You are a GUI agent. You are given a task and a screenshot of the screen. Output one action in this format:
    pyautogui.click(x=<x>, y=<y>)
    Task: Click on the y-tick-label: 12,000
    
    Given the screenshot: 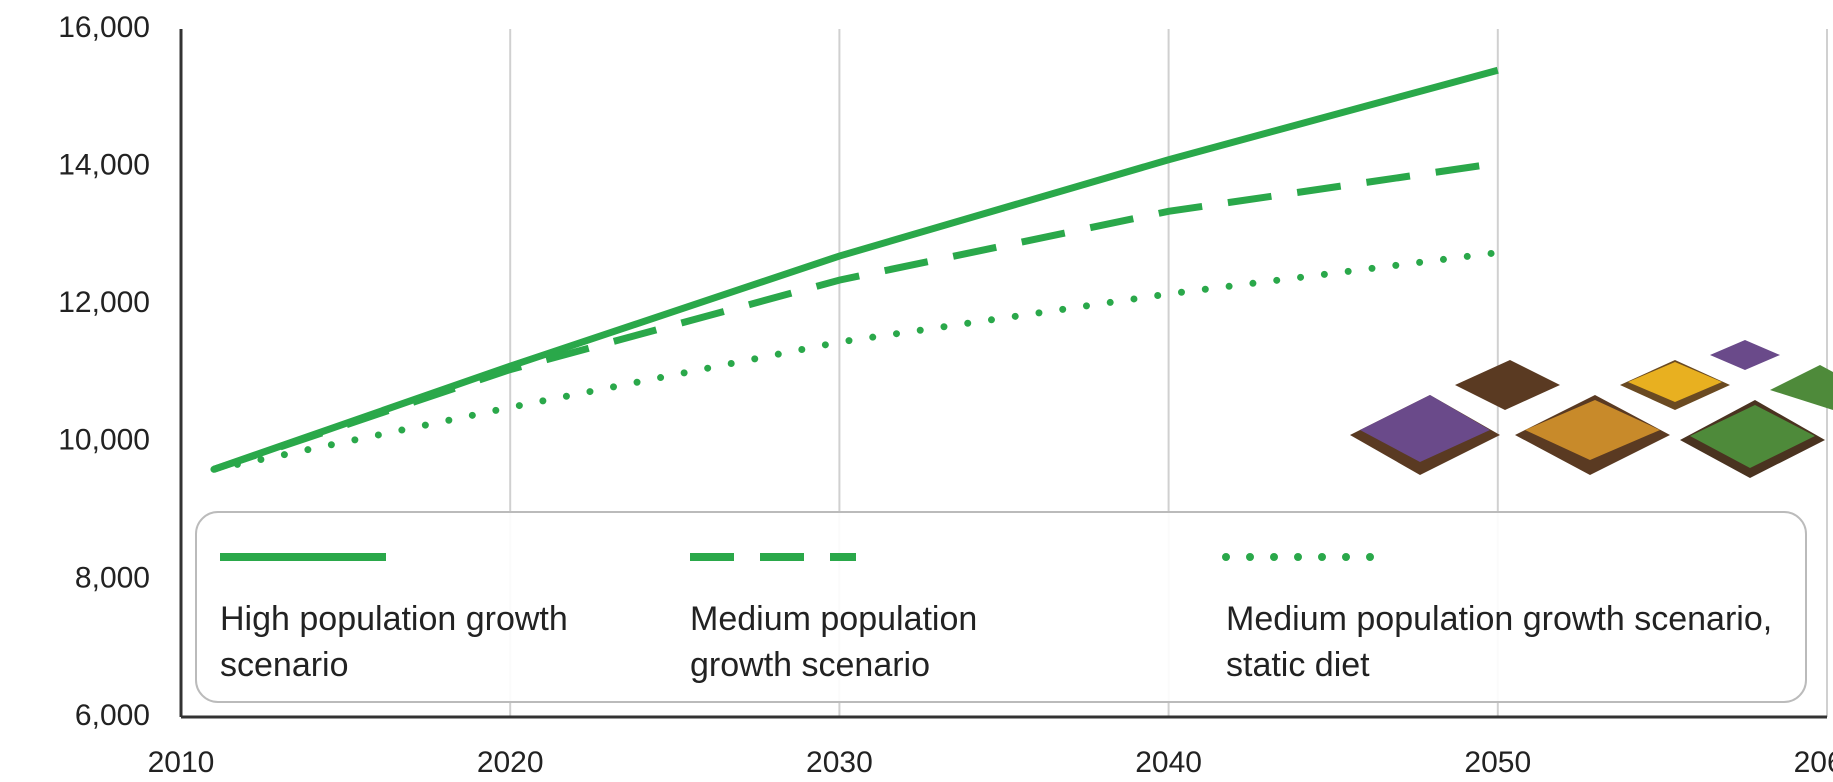 What is the action you would take?
    pyautogui.click(x=104, y=302)
    